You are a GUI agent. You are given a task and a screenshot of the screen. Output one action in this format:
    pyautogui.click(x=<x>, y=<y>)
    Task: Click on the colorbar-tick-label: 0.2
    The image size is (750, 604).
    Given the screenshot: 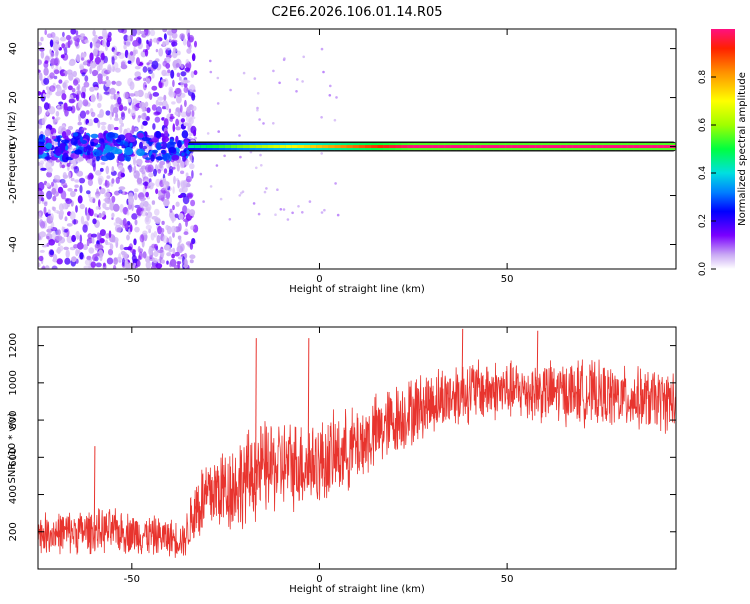 What is the action you would take?
    pyautogui.click(x=703, y=221)
    